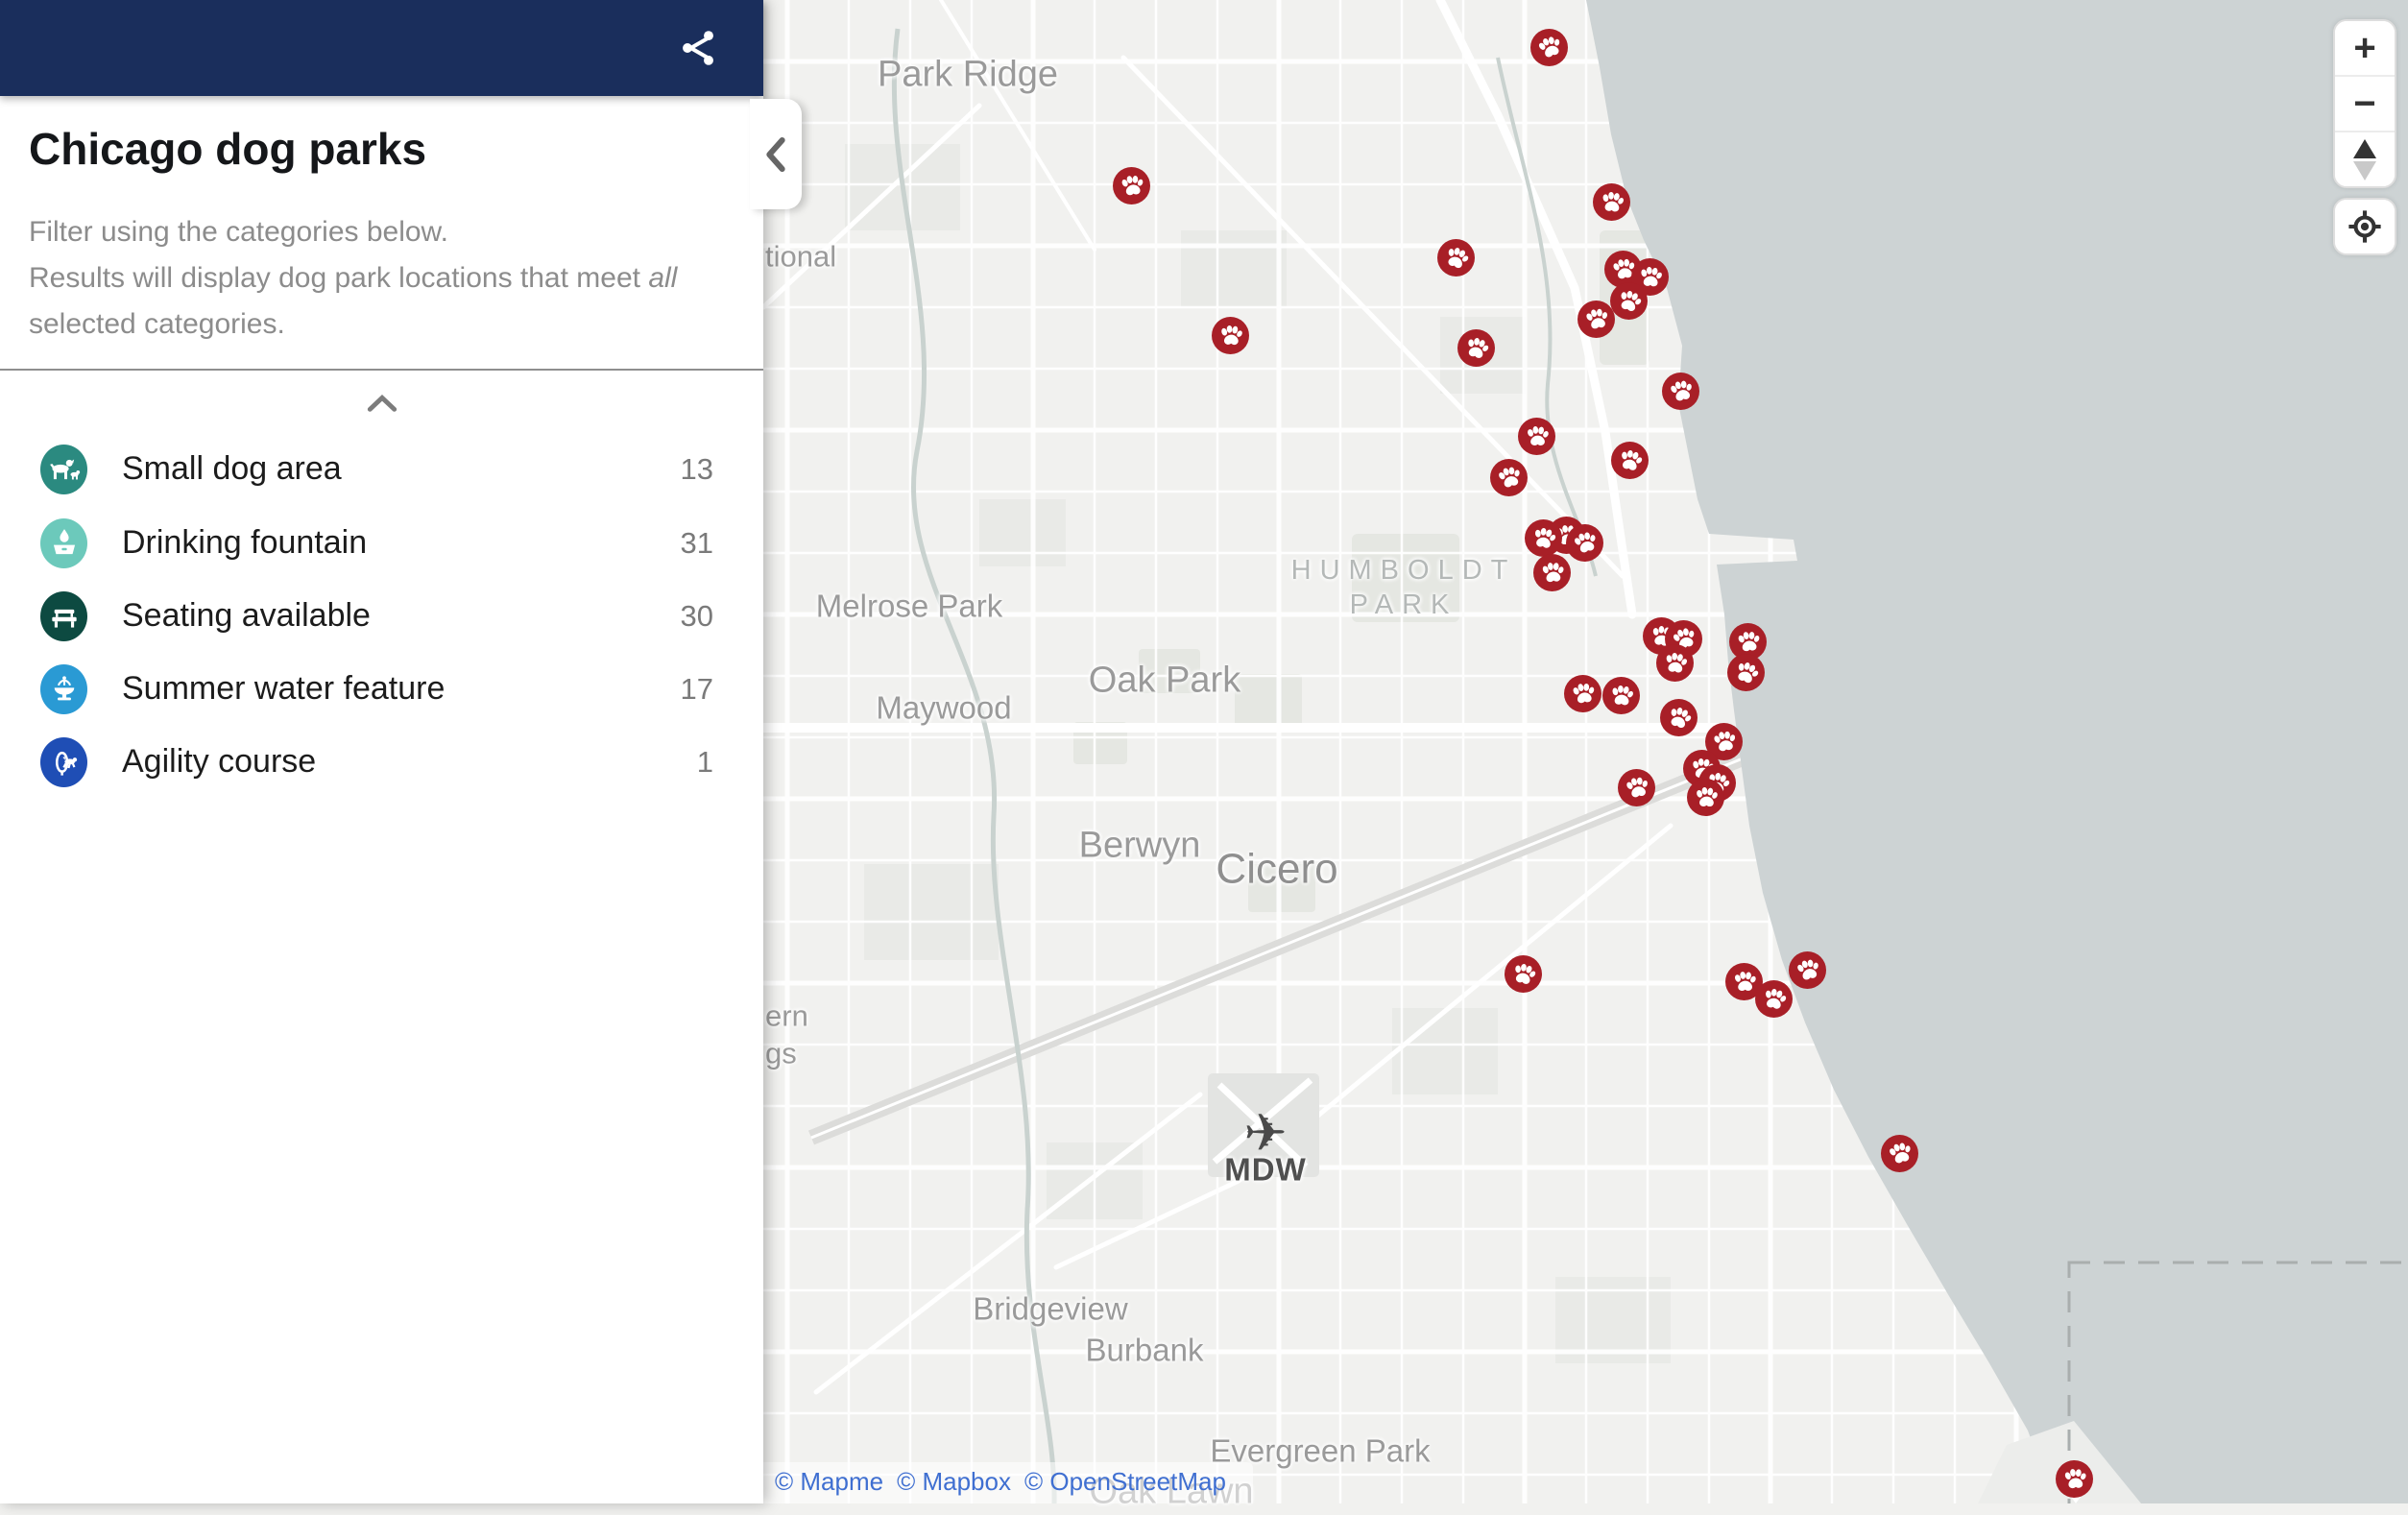 Image resolution: width=2408 pixels, height=1515 pixels. Describe the element at coordinates (381, 48) in the screenshot. I see `sidebar-header-bar` at that location.